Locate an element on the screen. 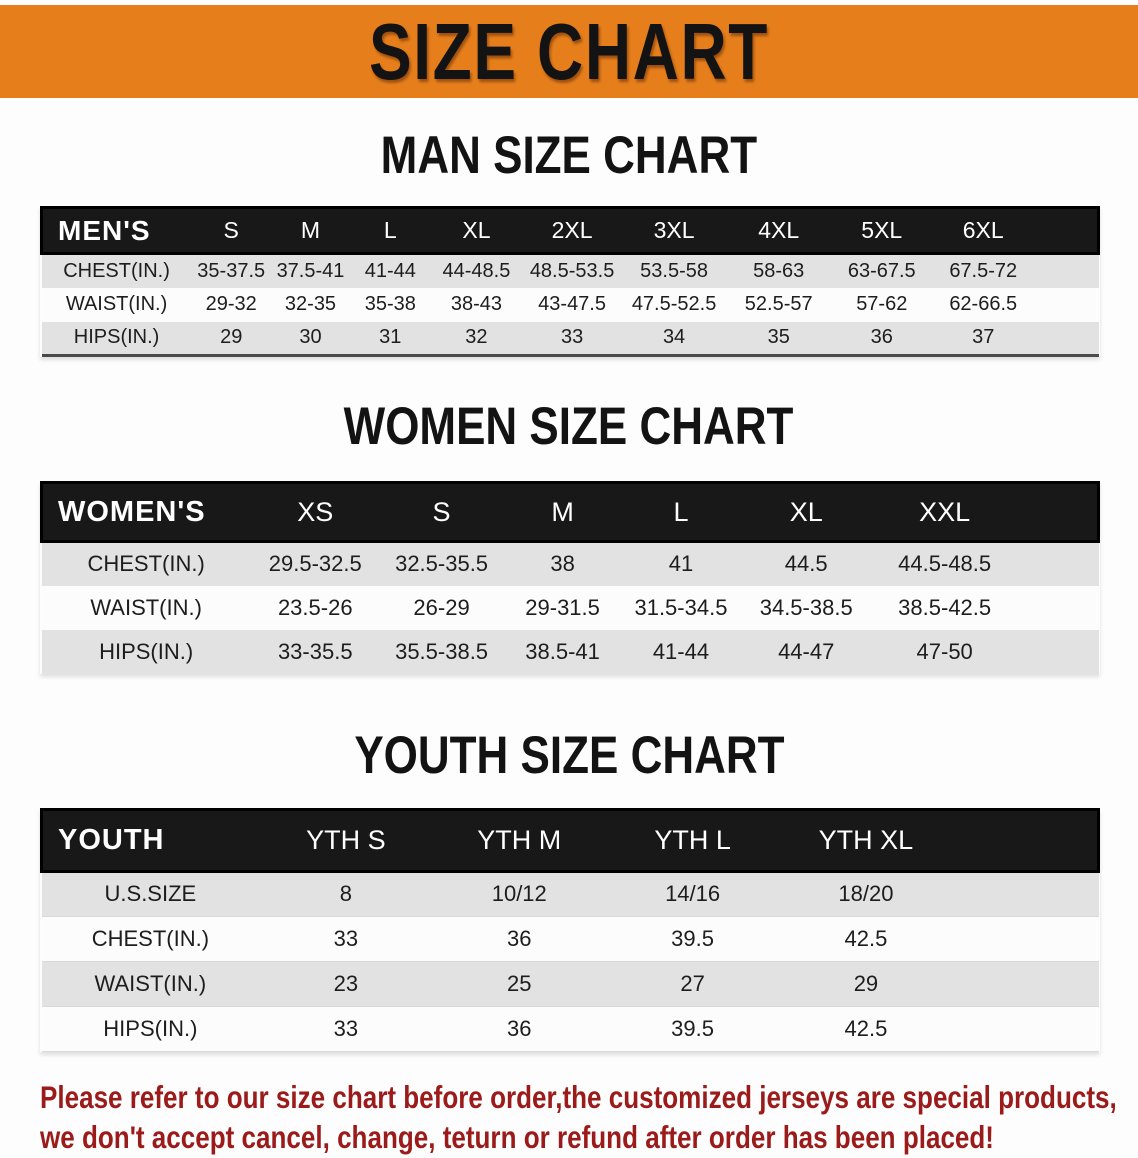 The width and height of the screenshot is (1138, 1158). women-header-label: WOMEN'S is located at coordinates (145, 512).